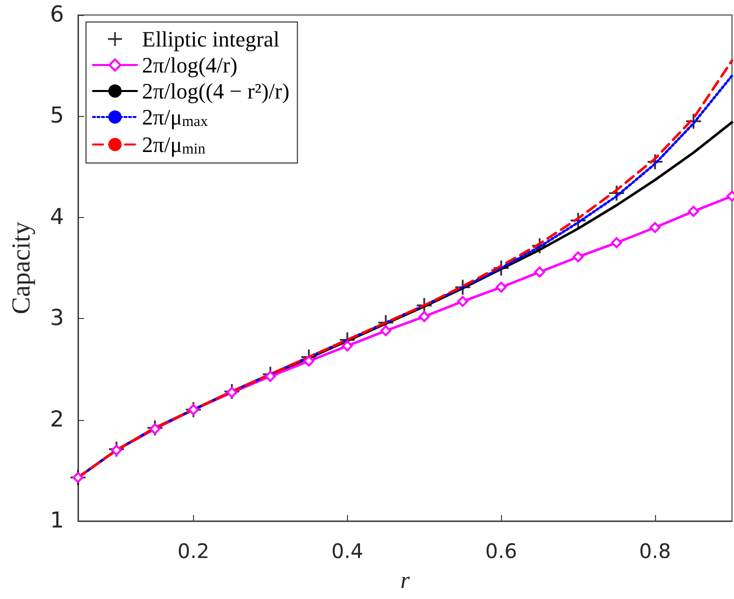 This screenshot has width=734, height=599. What do you see at coordinates (175, 117) in the screenshot?
I see `legend-label: 2π/μmax` at bounding box center [175, 117].